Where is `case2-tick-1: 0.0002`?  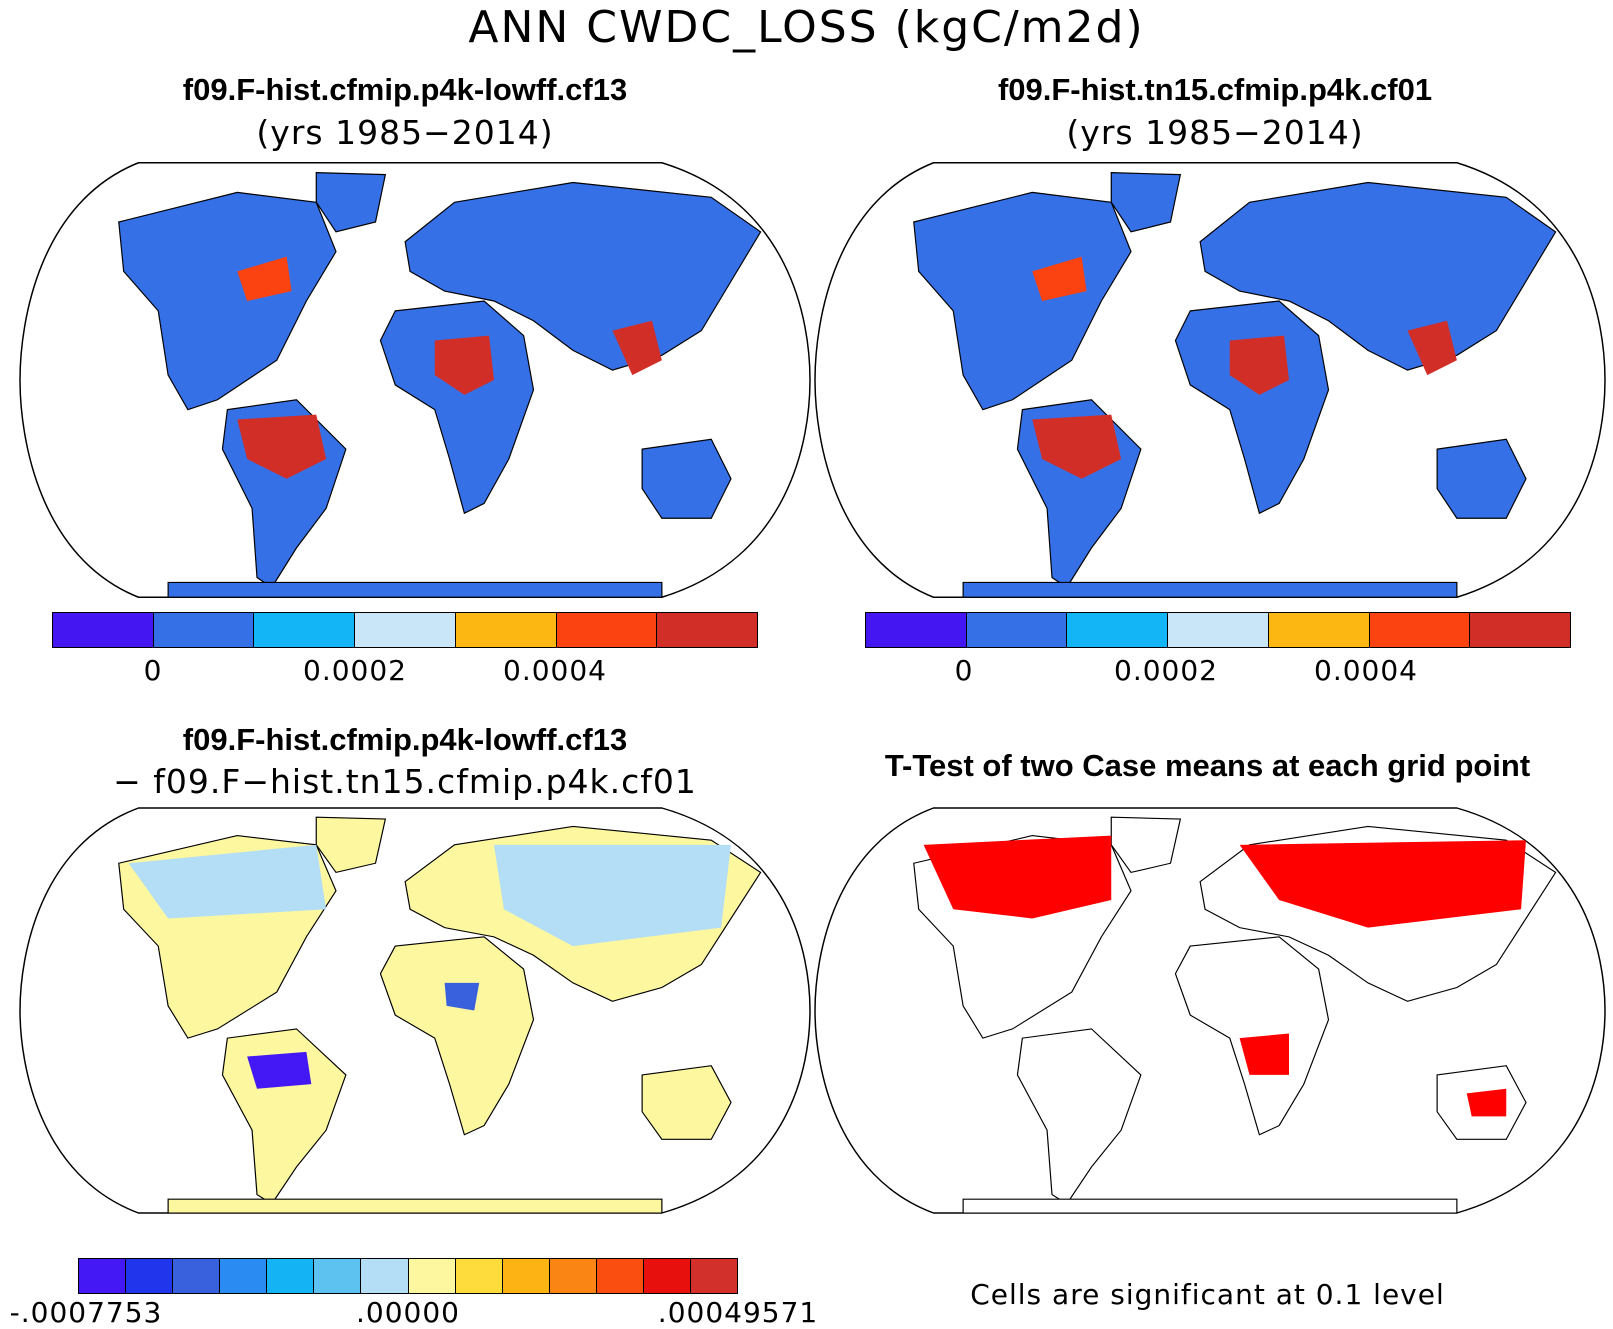
case2-tick-1: 0.0002 is located at coordinates (1166, 670).